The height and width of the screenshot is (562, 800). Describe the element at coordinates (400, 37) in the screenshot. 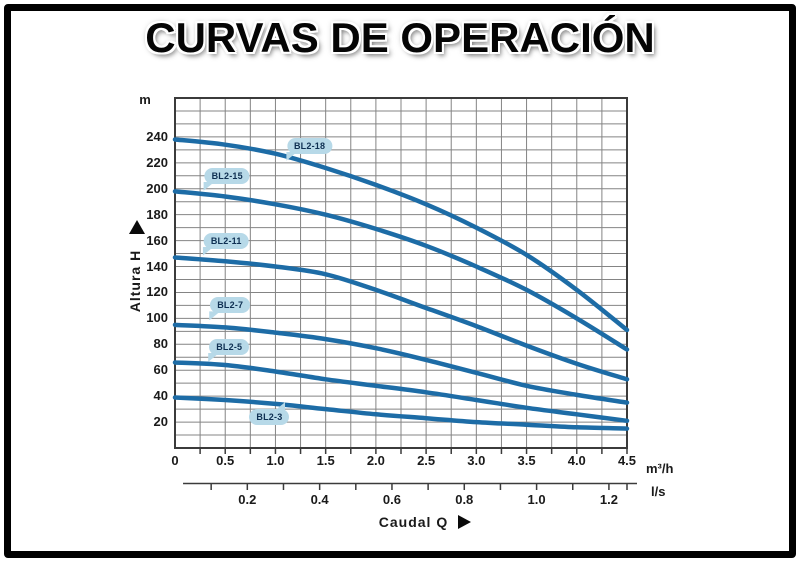

I see `page-title: CURVAS DE OPERACIÓN` at that location.